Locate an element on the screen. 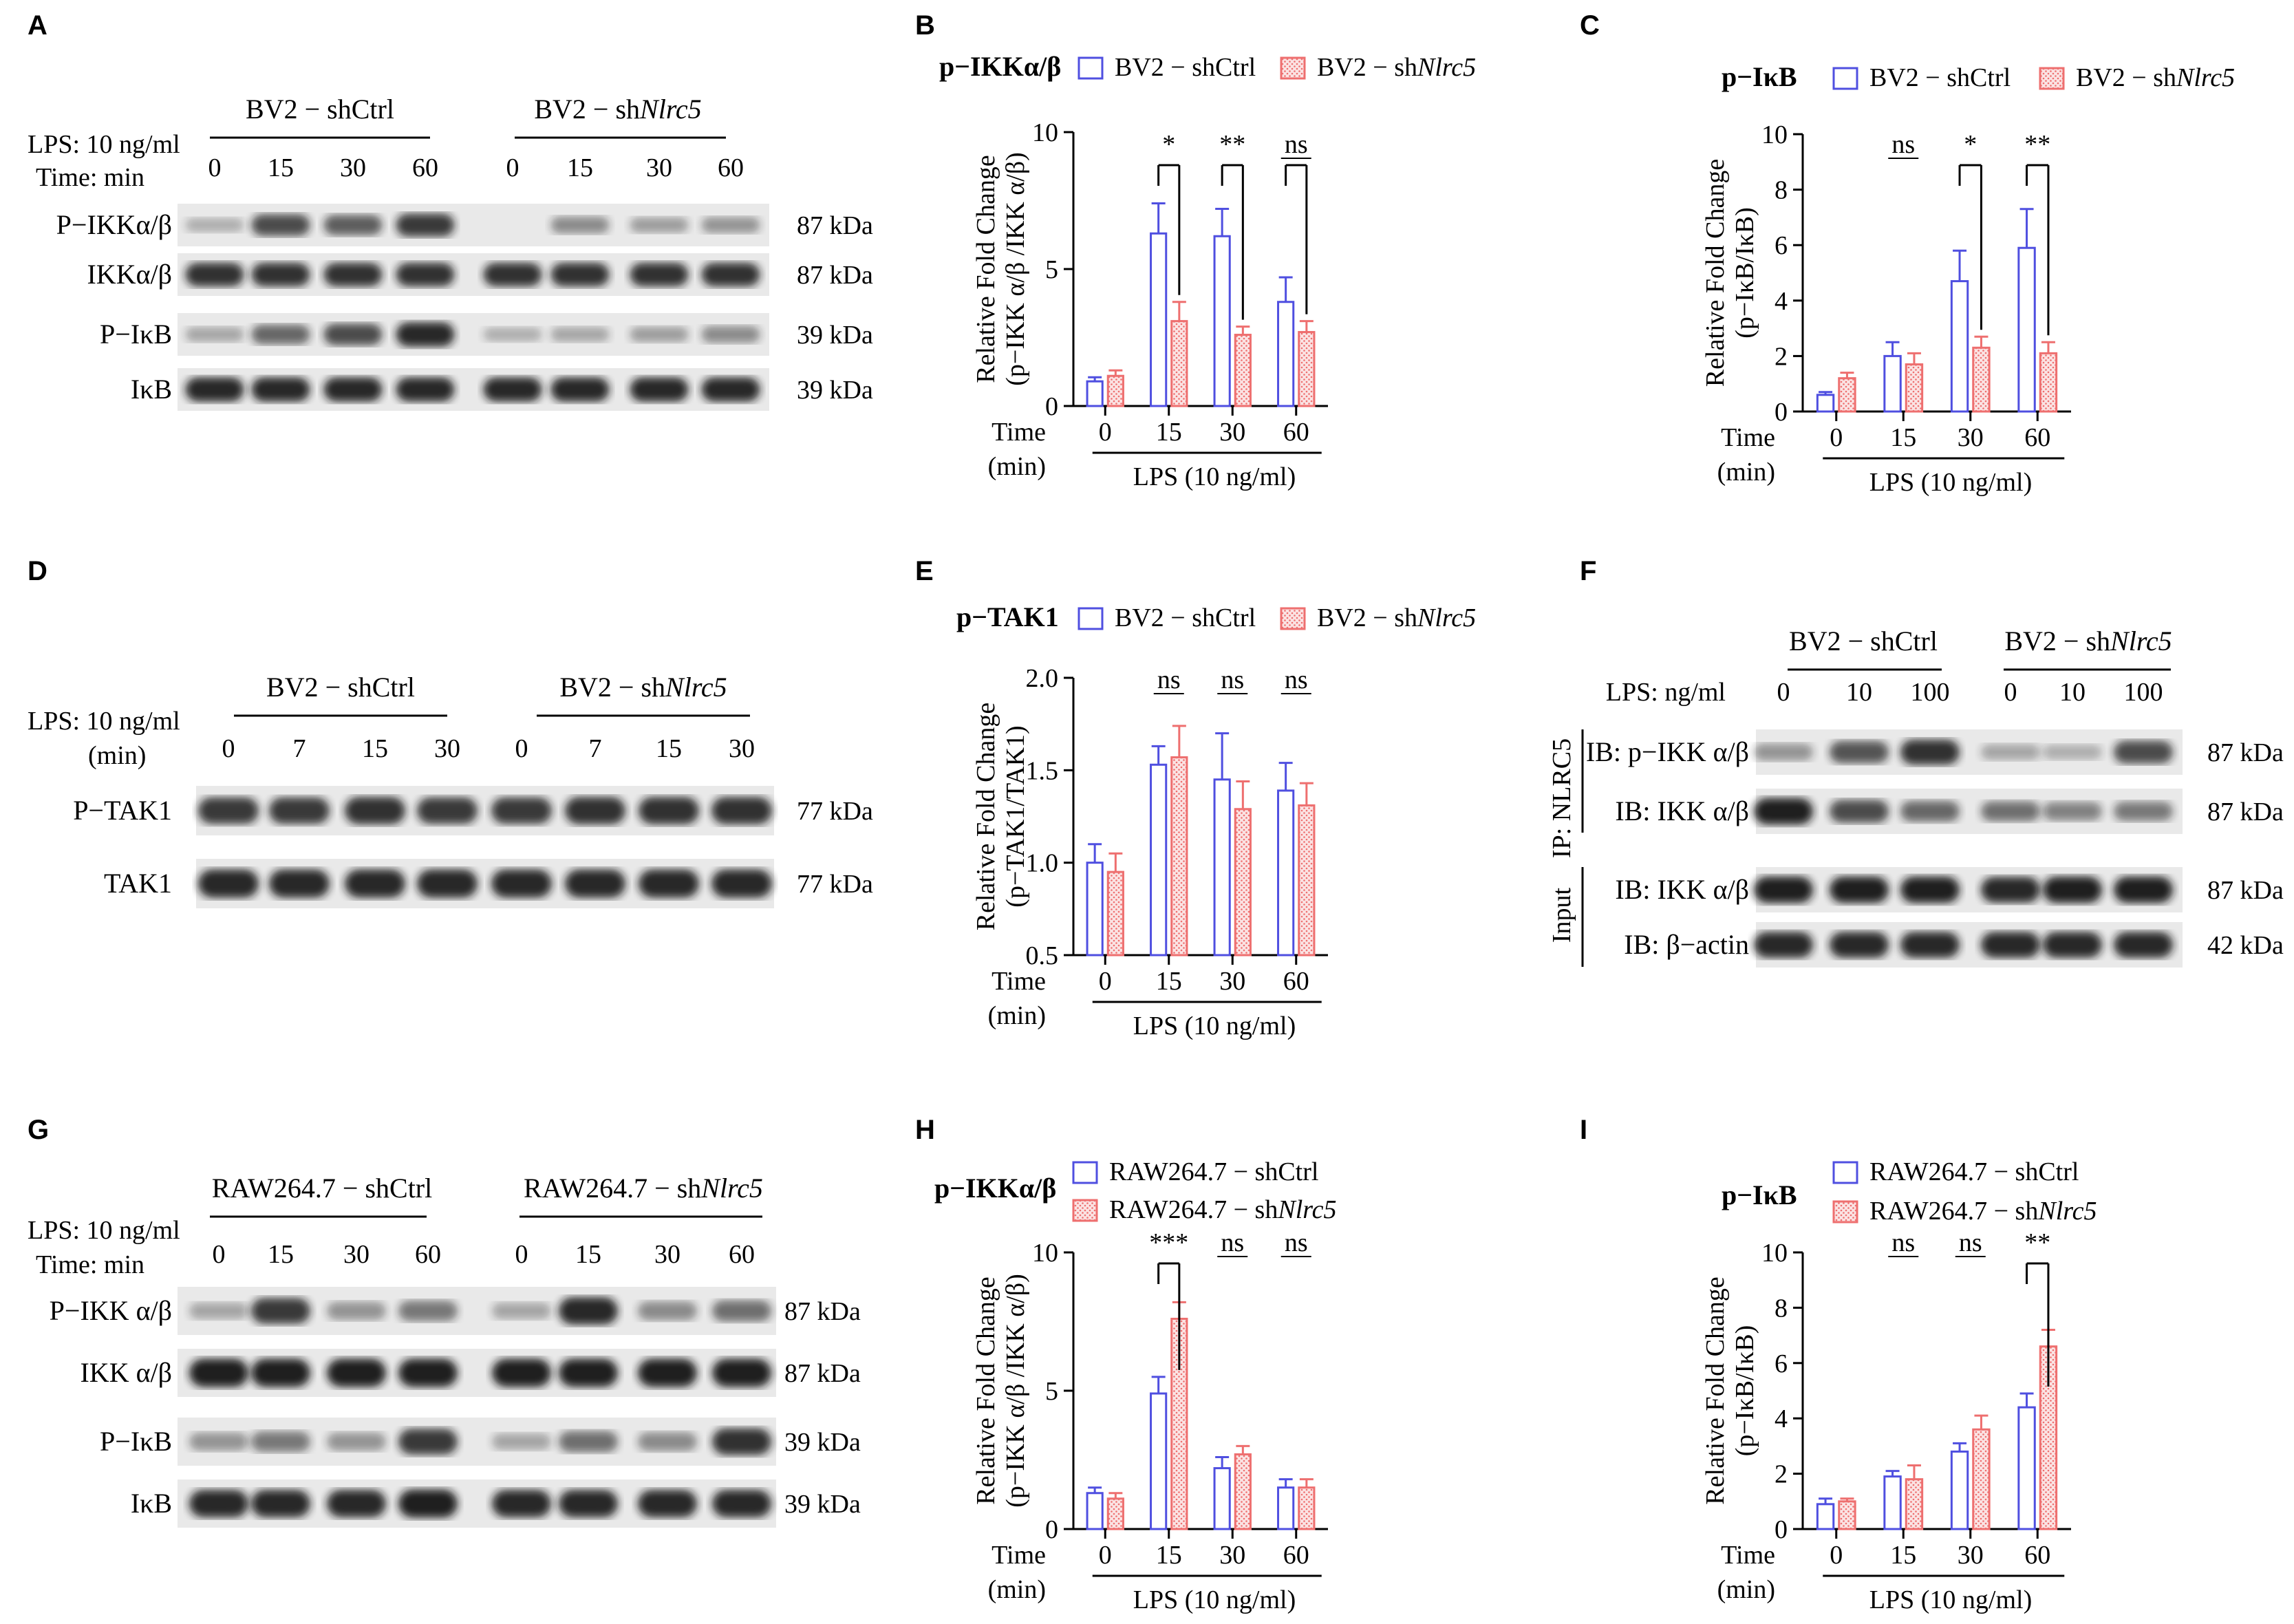  group-kd-label-part: RAW264.7 − sh is located at coordinates (612, 1188).